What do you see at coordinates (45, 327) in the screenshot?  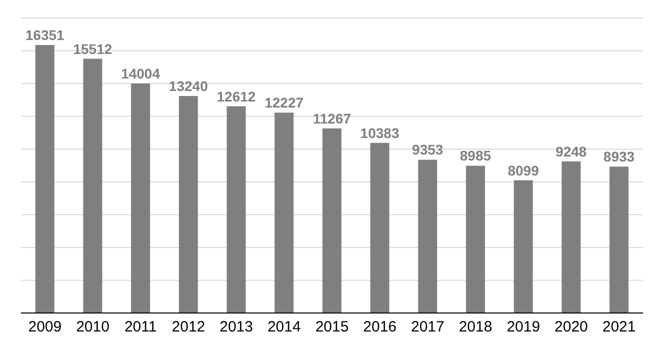 I see `x-tick-label: 2009` at bounding box center [45, 327].